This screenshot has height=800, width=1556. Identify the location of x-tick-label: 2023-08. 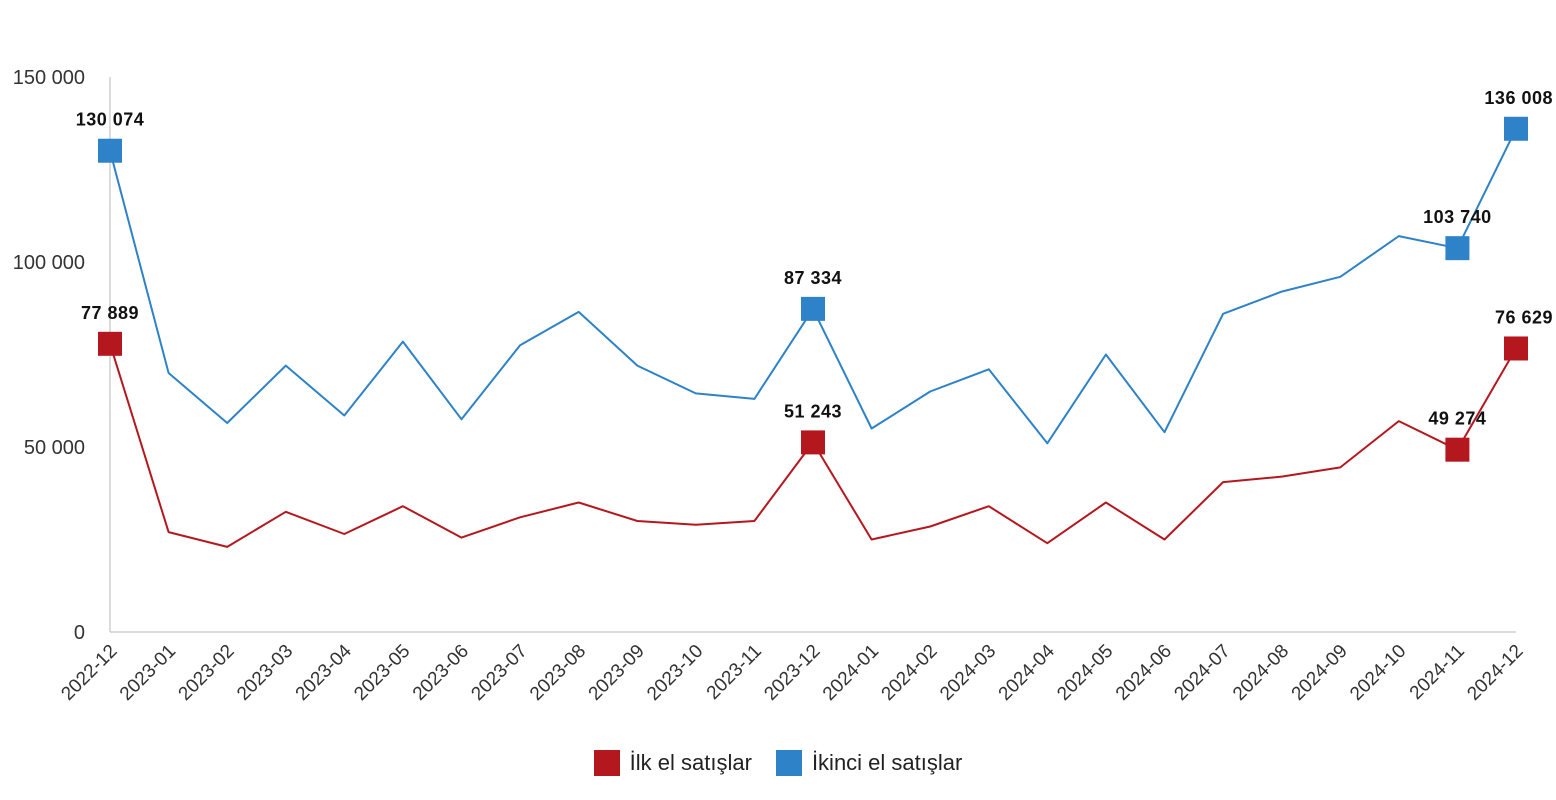
(558, 673).